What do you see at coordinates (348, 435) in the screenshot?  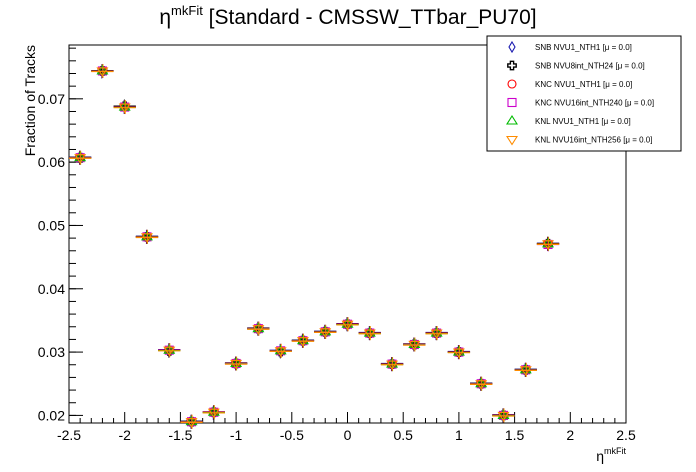 I see `x-tick-label: 0` at bounding box center [348, 435].